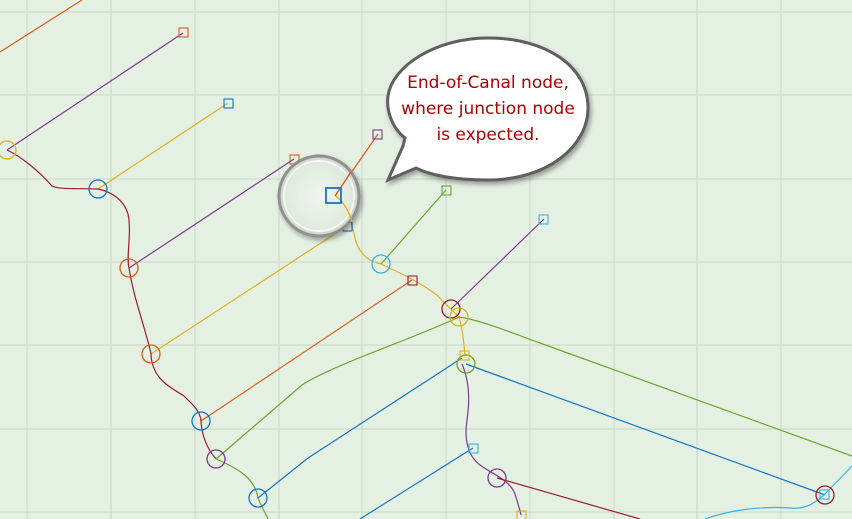 Image resolution: width=852 pixels, height=519 pixels. Describe the element at coordinates (488, 83) in the screenshot. I see `callout-line-1: End-of-Canal node,` at that location.